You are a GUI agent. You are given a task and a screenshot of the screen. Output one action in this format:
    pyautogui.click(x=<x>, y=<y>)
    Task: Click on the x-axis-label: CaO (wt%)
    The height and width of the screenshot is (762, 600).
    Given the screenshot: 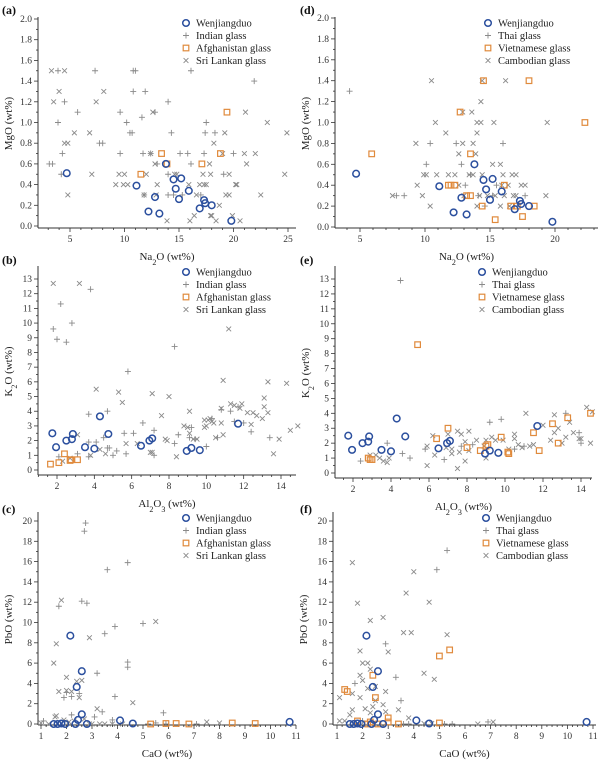 What is the action you would take?
    pyautogui.click(x=464, y=754)
    